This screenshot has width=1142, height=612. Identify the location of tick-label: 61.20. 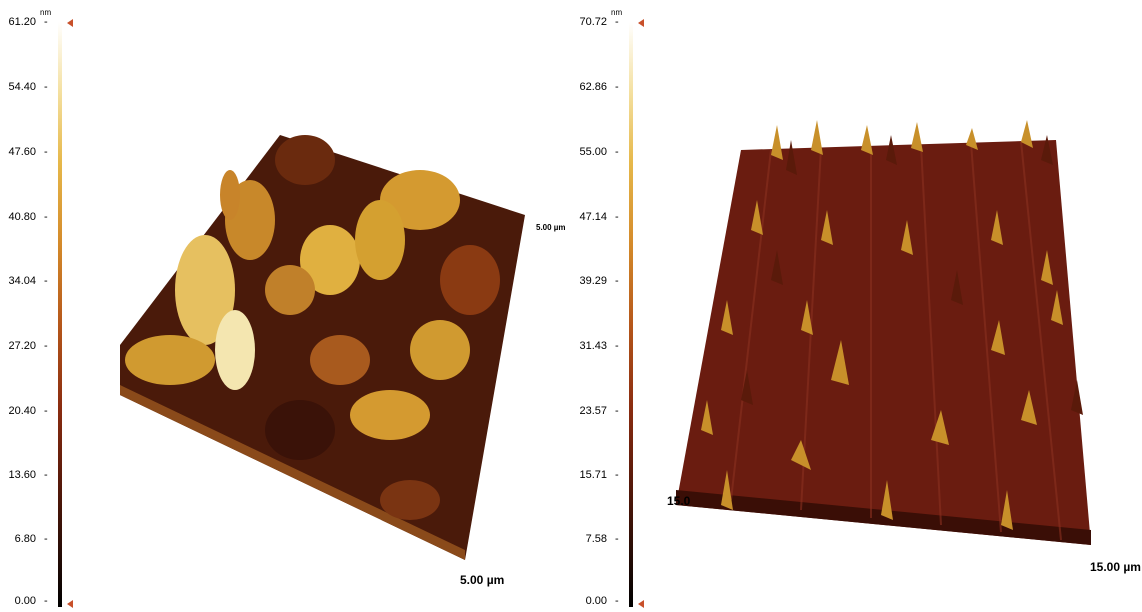
(22, 22).